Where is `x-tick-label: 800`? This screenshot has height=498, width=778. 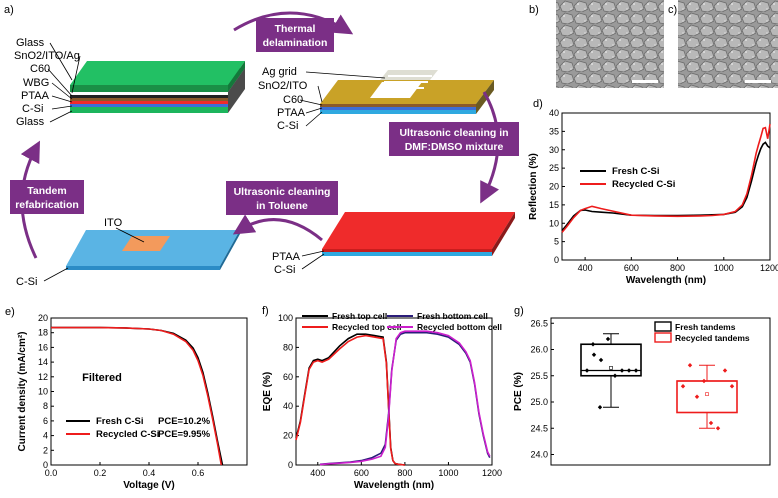
x-tick-label: 800 is located at coordinates (677, 268).